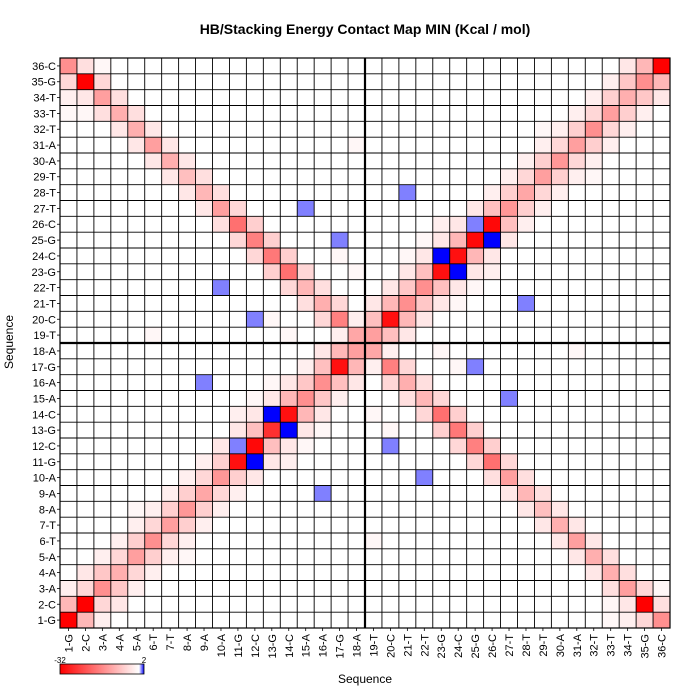 The image size is (700, 700). Describe the element at coordinates (44, 368) in the screenshot. I see `y-tick-label: 17-G` at that location.